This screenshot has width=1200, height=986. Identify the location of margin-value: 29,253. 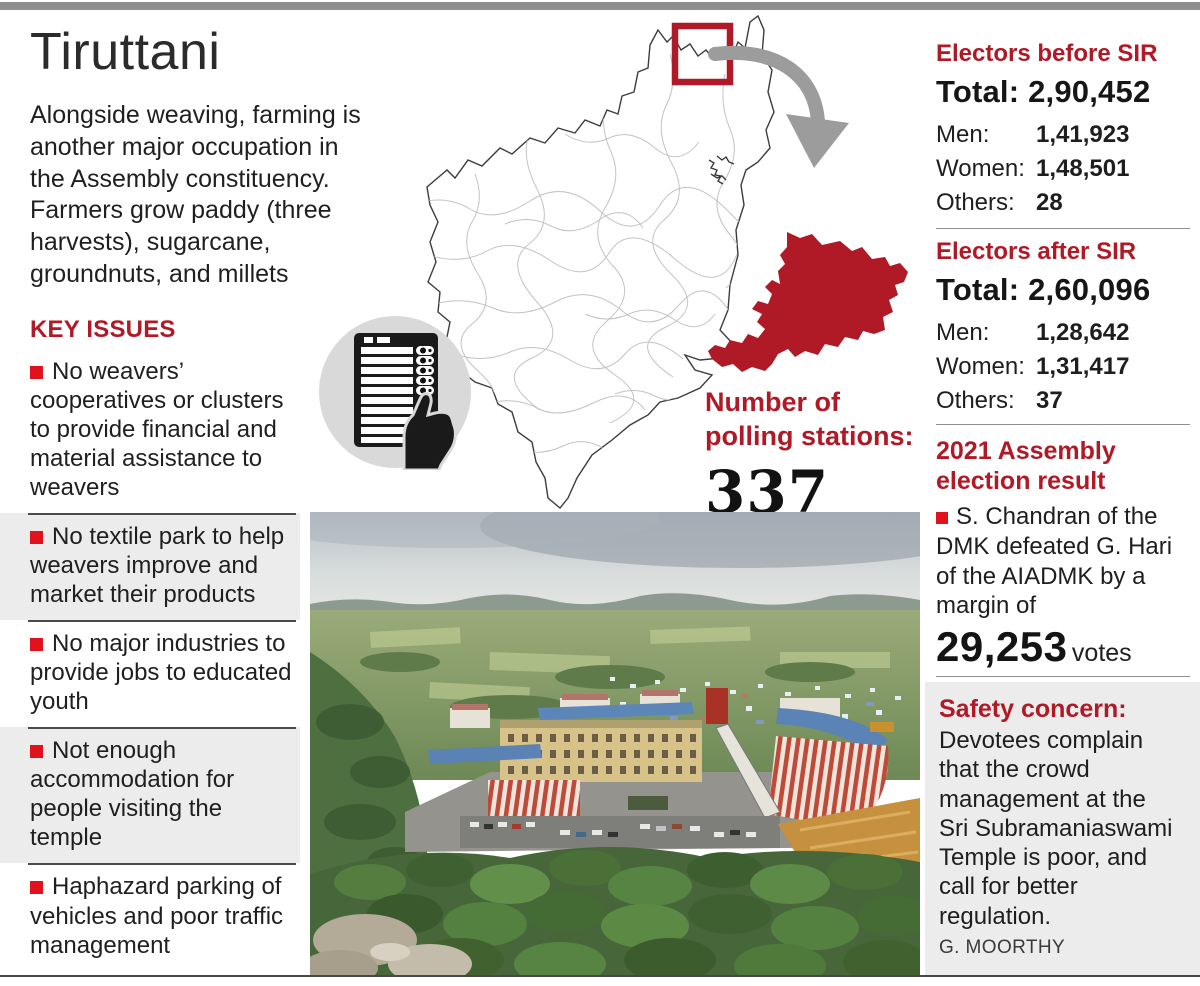
(1002, 646).